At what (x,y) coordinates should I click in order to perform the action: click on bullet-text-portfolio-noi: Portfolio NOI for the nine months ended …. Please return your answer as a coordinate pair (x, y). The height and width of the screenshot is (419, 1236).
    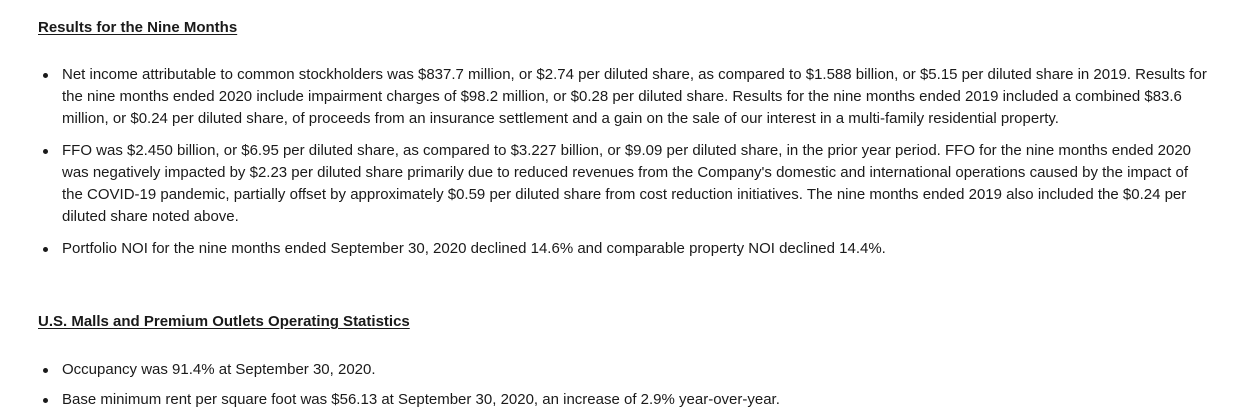
    Looking at the image, I should click on (474, 248).